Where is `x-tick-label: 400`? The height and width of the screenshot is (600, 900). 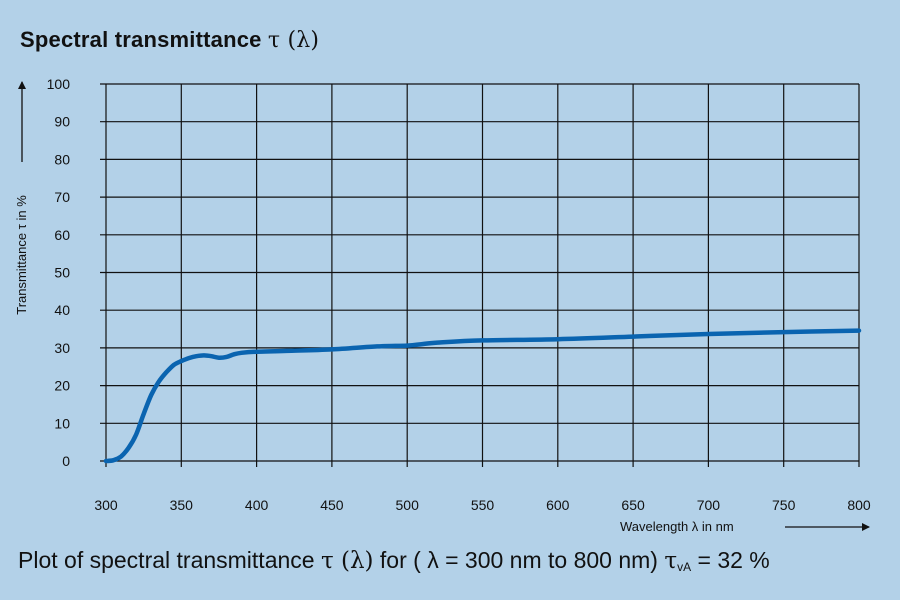
x-tick-label: 400 is located at coordinates (257, 505).